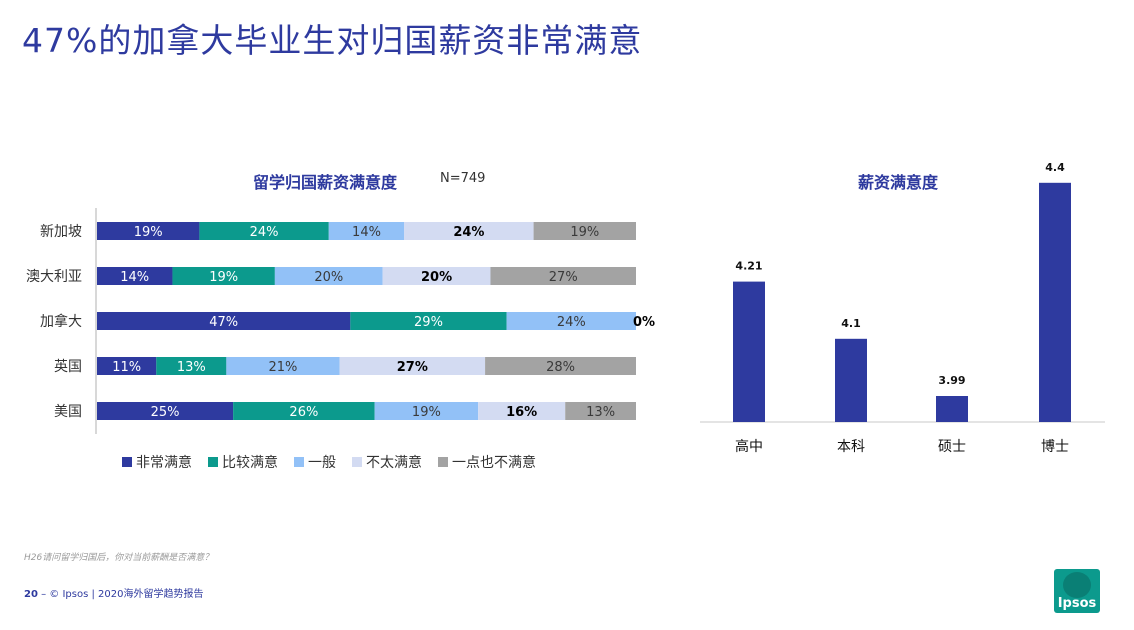 The height and width of the screenshot is (630, 1134). I want to click on logo-text: Ipsos, so click(1077, 603).